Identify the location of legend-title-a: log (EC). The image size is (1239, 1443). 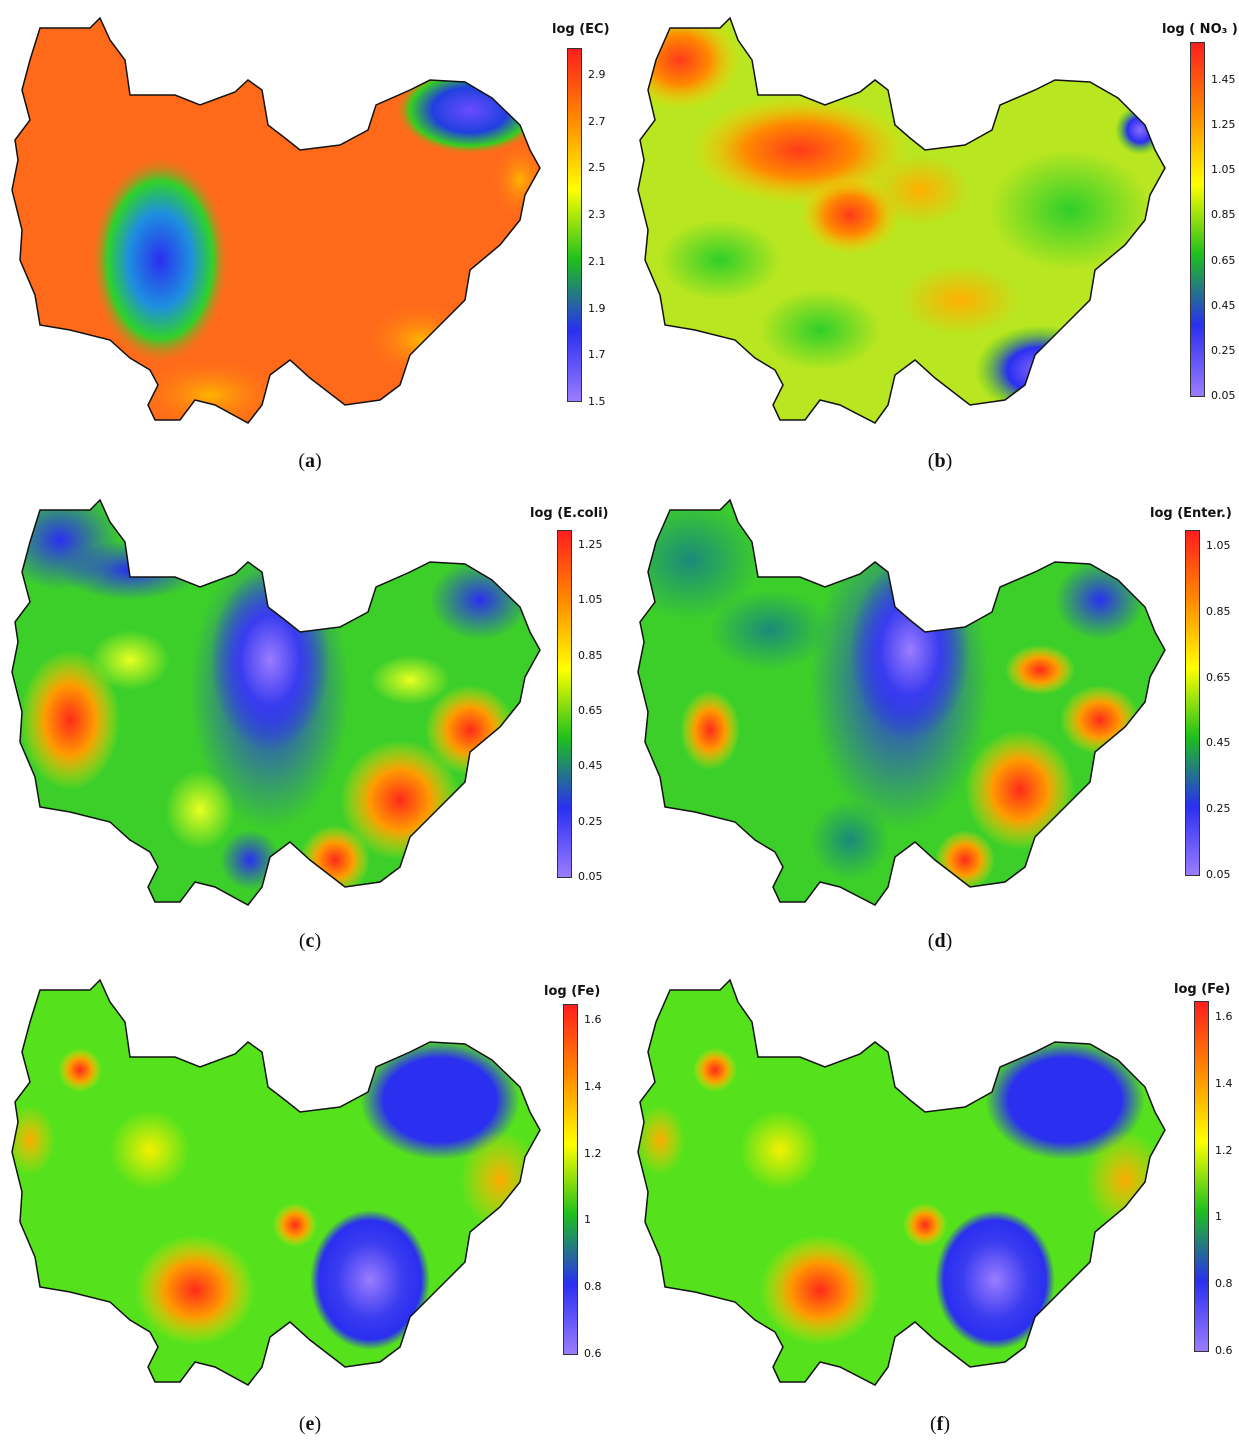
(581, 29).